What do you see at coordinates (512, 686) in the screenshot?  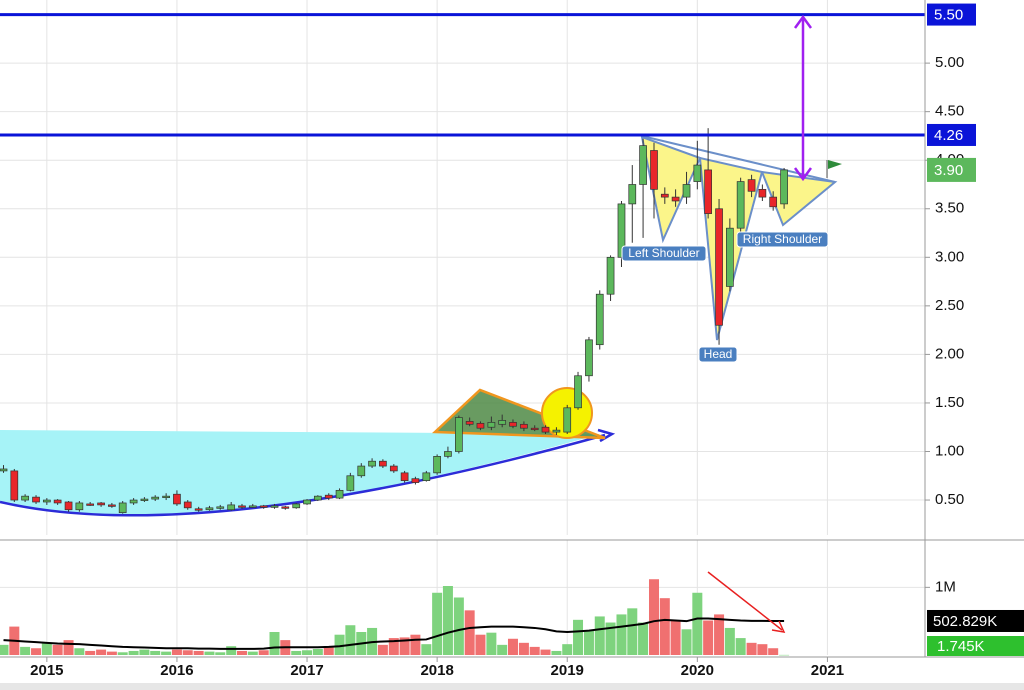 I see `bottom-strip` at bounding box center [512, 686].